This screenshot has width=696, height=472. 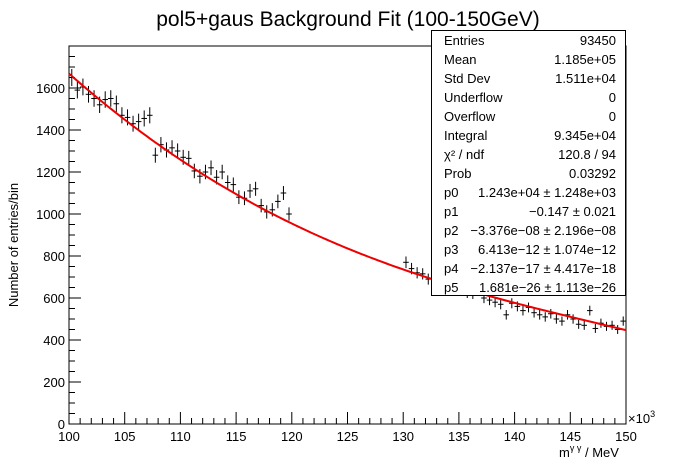 What do you see at coordinates (528, 116) in the screenshot?
I see `stats-row: Overflow 0` at bounding box center [528, 116].